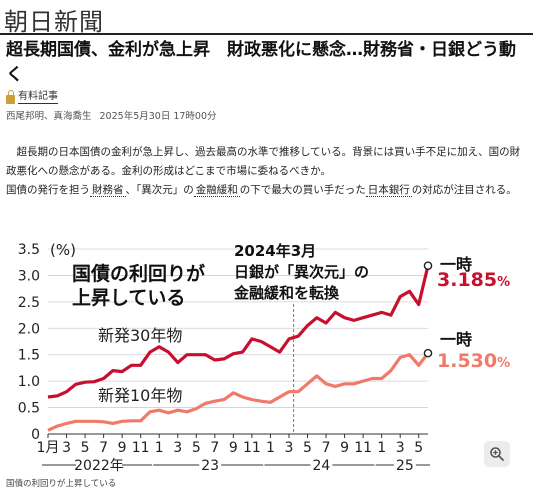 The height and width of the screenshot is (495, 533). What do you see at coordinates (54, 22) in the screenshot?
I see `masthead-logo: 朝日新聞` at bounding box center [54, 22].